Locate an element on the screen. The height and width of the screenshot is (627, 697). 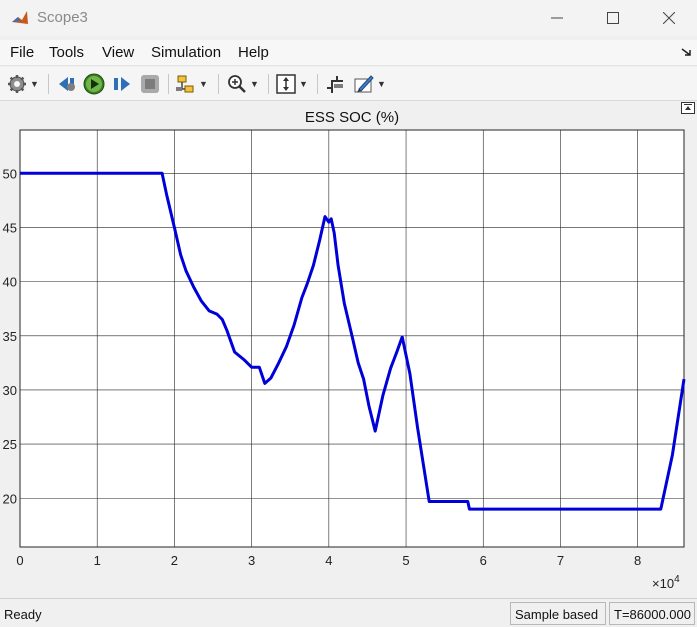
highlight-dropdown-icon: ▼ is located at coordinates (203, 84).